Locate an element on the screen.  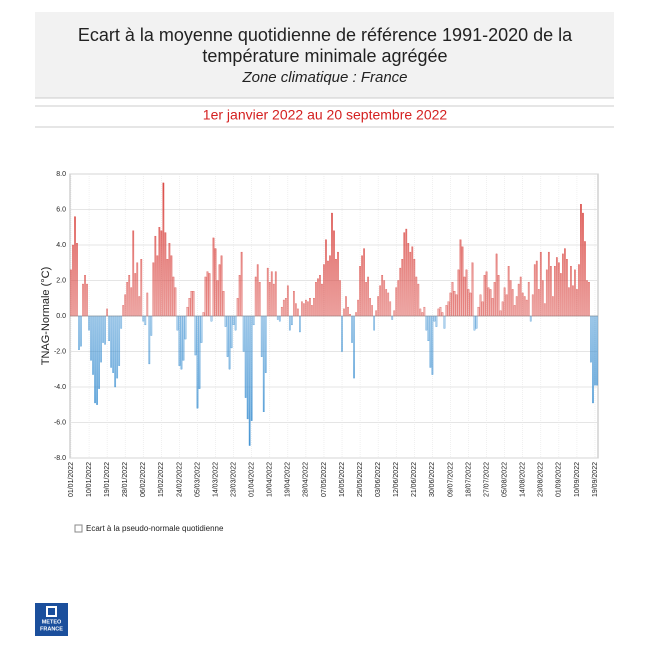
logo-icon is located at coordinates (51, 611).